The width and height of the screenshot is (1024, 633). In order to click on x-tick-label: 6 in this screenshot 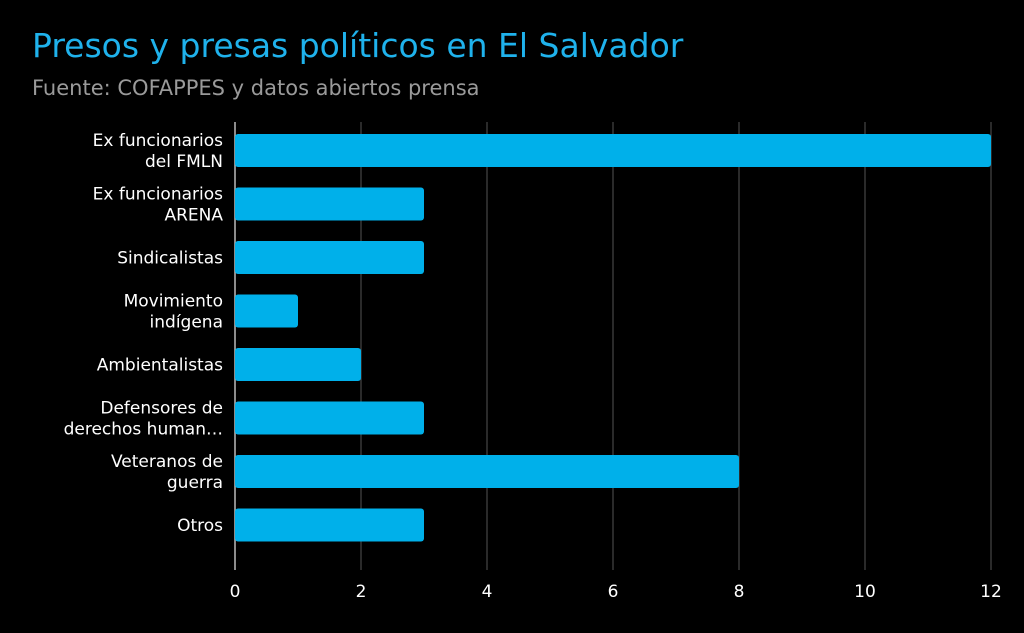, I will do `click(613, 592)`.